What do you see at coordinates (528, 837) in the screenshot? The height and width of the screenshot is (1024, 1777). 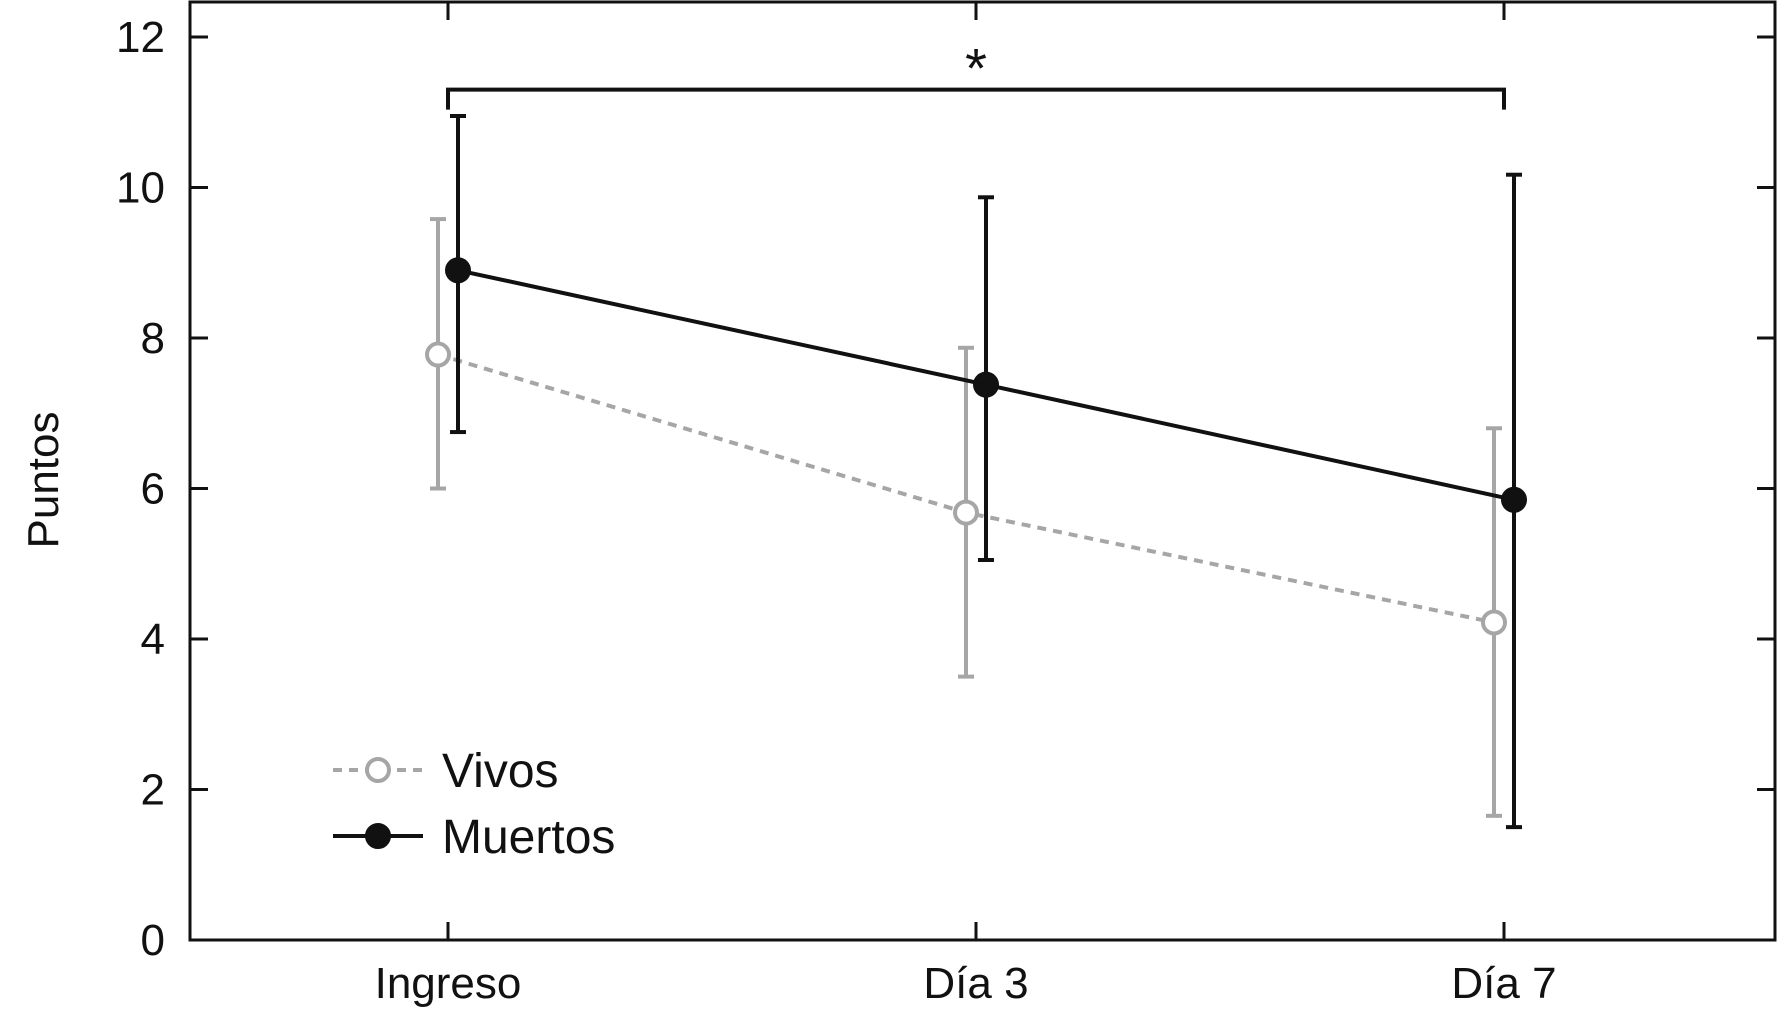 I see `legend-label: Muertos` at bounding box center [528, 837].